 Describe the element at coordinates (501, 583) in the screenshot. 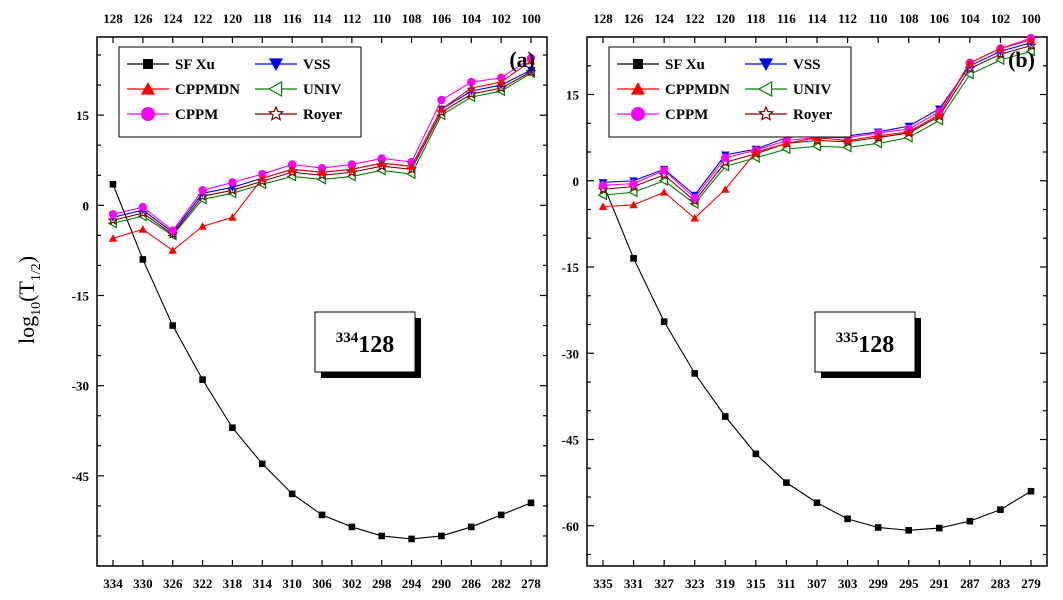

I see `x-tick-label: 282` at that location.